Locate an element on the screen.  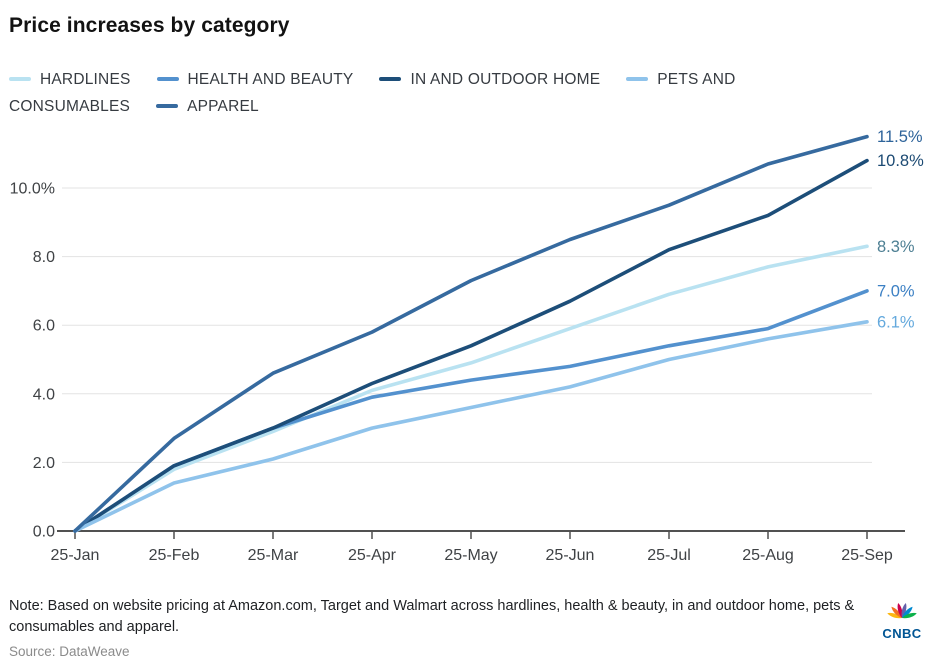
legend-item-apparel: APPAREL is located at coordinates (207, 106).